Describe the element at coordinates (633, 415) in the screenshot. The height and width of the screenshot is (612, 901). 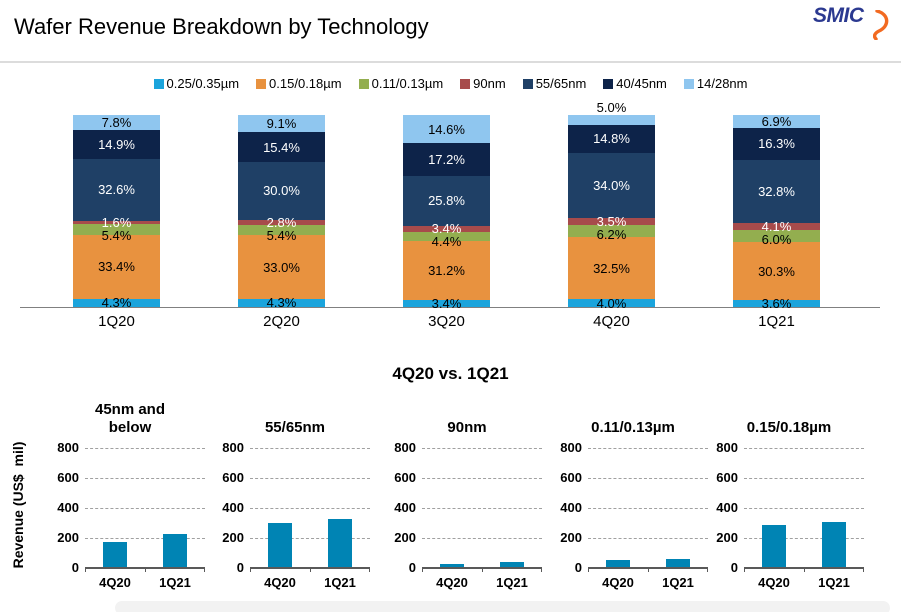
I see `mini-chart-title: 0.11/0.13µm` at that location.